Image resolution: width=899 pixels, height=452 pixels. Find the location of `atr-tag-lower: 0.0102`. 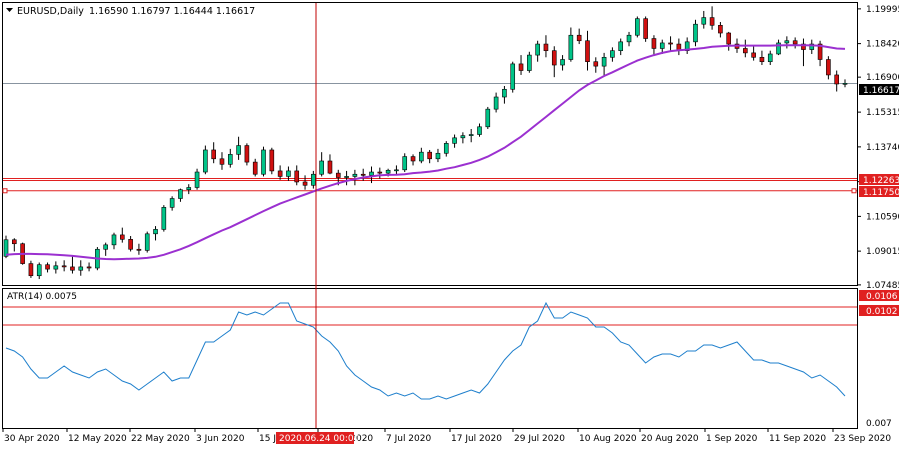

atr-tag-lower: 0.0102 is located at coordinates (882, 312).